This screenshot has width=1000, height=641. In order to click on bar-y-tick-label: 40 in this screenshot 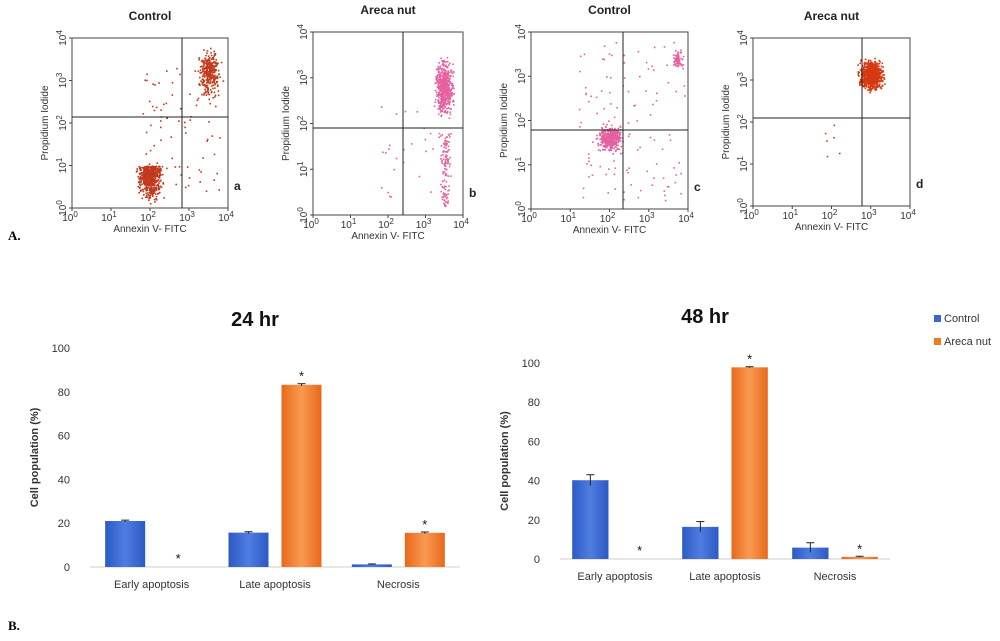, I will do `click(64, 480)`.